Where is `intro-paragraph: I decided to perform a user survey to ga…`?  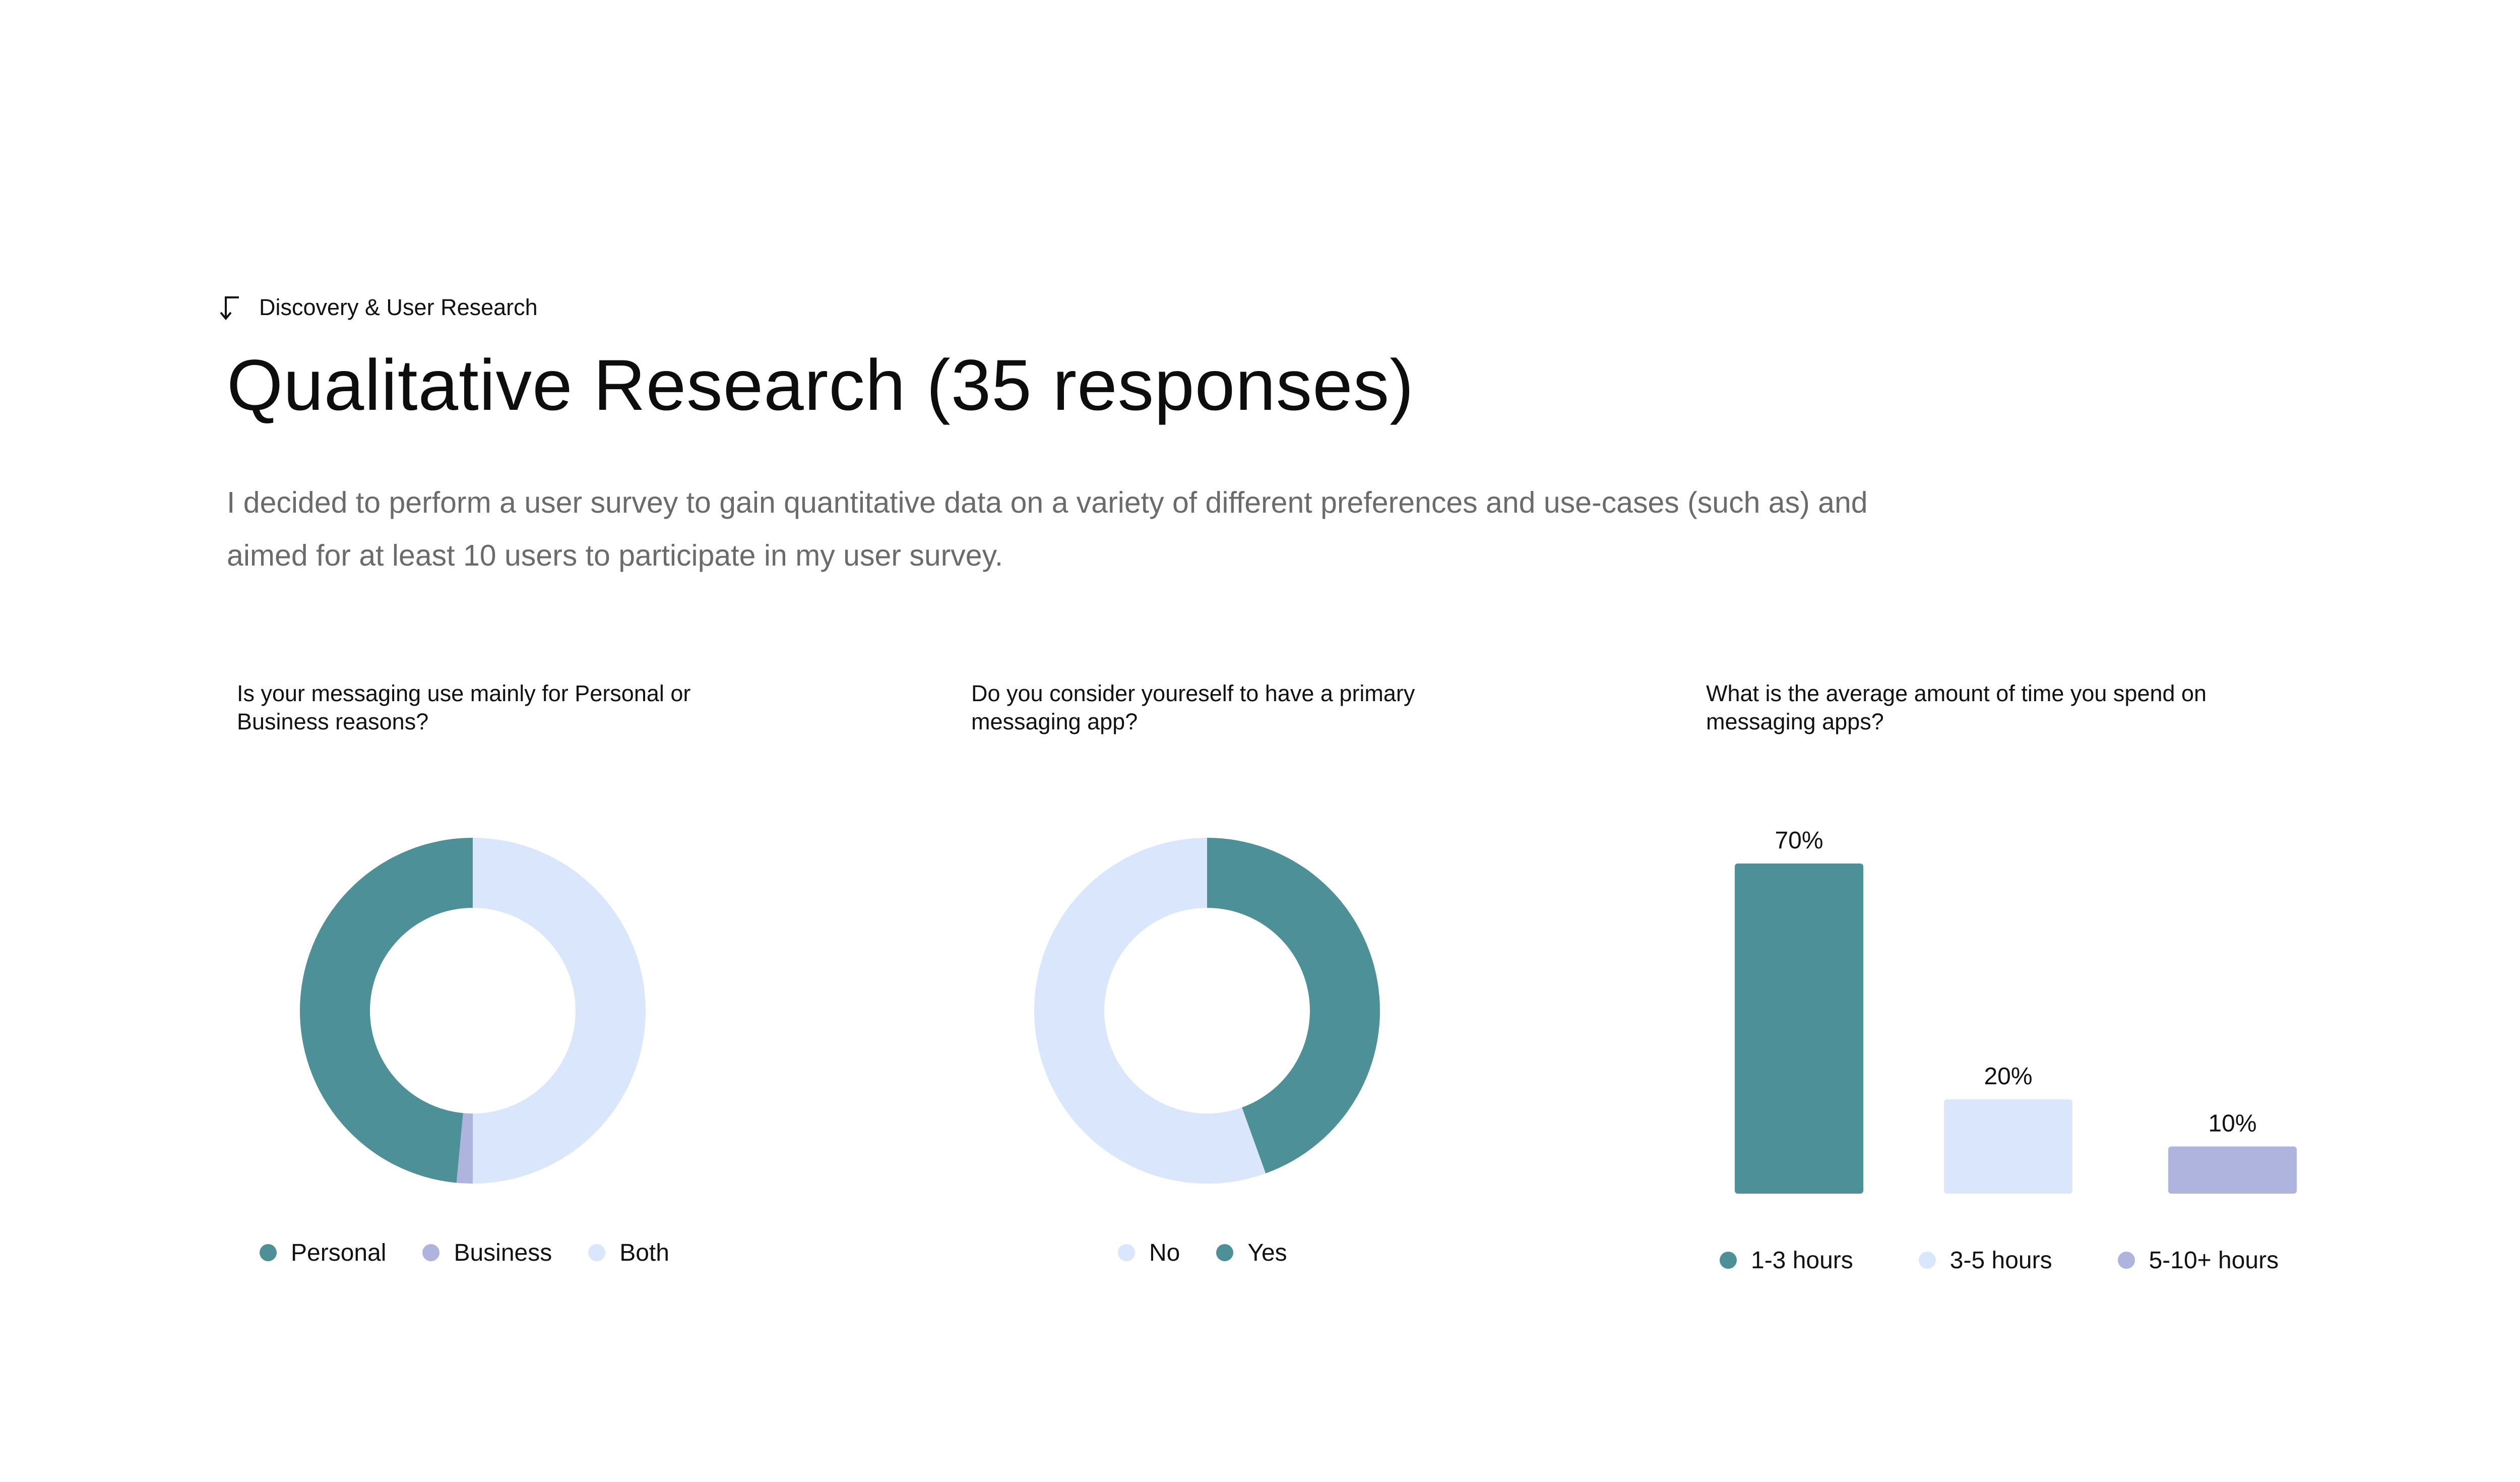 intro-paragraph: I decided to perform a user survey to ga… is located at coordinates (1047, 529).